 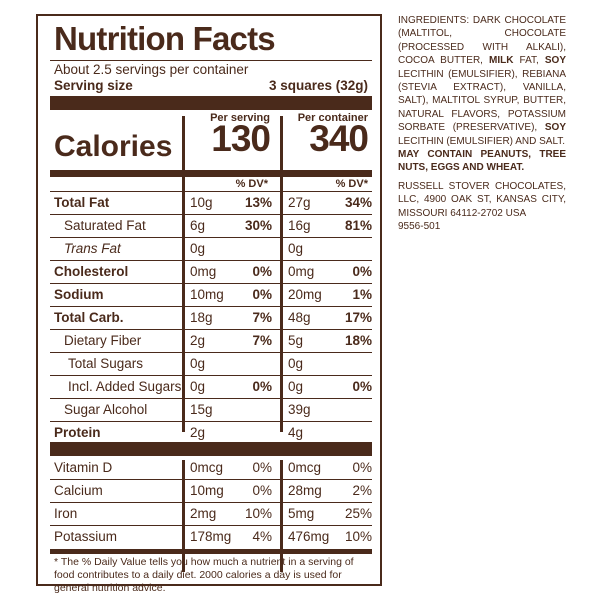 What do you see at coordinates (296, 340) in the screenshot?
I see `amount-per-container: 5g` at bounding box center [296, 340].